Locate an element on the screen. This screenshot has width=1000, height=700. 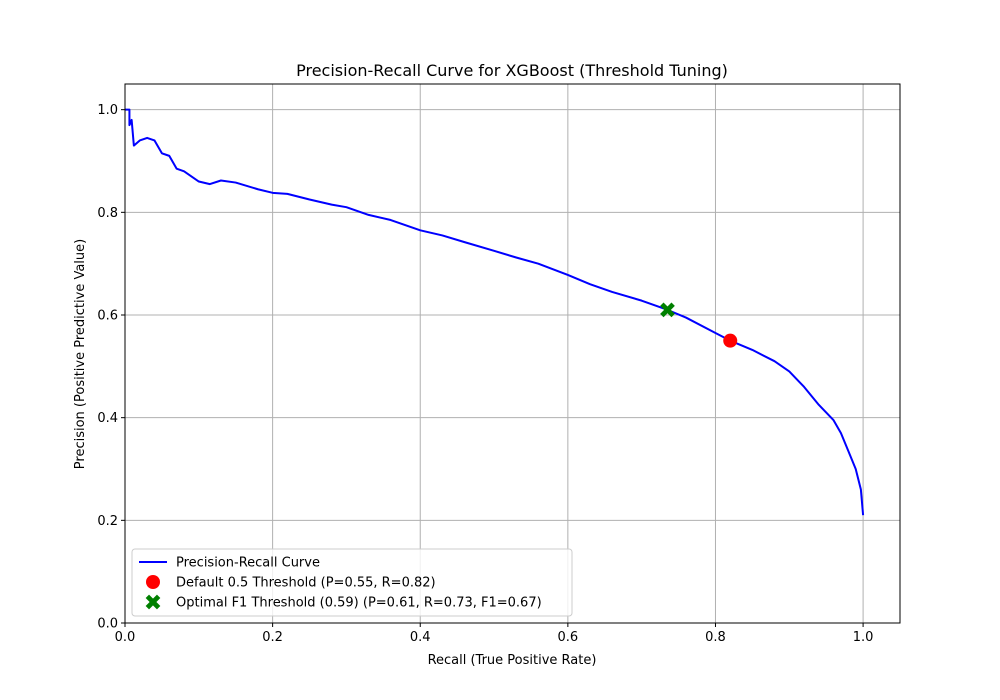
x-tick-label: 0.4 is located at coordinates (420, 637).